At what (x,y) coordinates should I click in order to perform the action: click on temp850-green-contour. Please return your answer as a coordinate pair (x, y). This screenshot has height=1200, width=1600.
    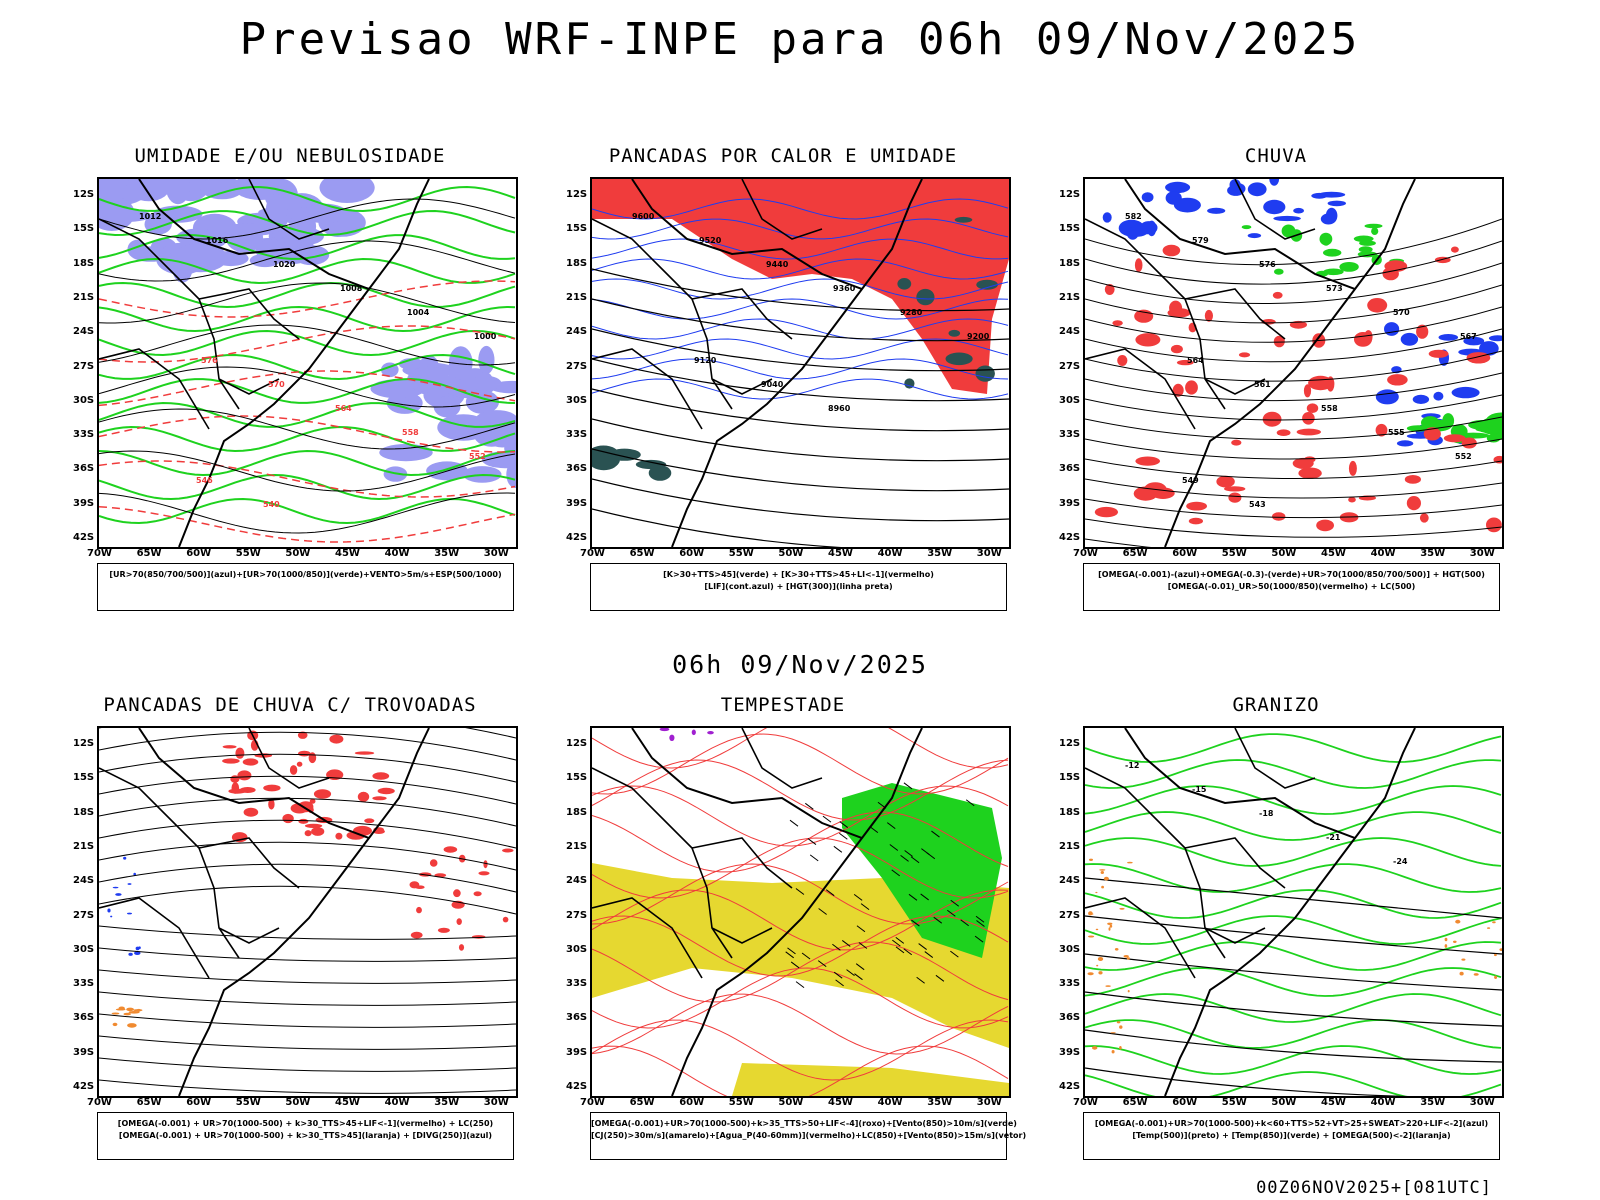
    Looking at the image, I should click on (1293, 982).